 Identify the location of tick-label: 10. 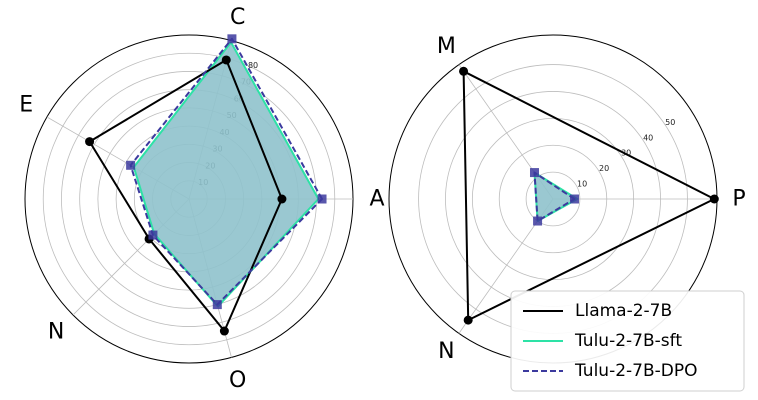
(582, 184).